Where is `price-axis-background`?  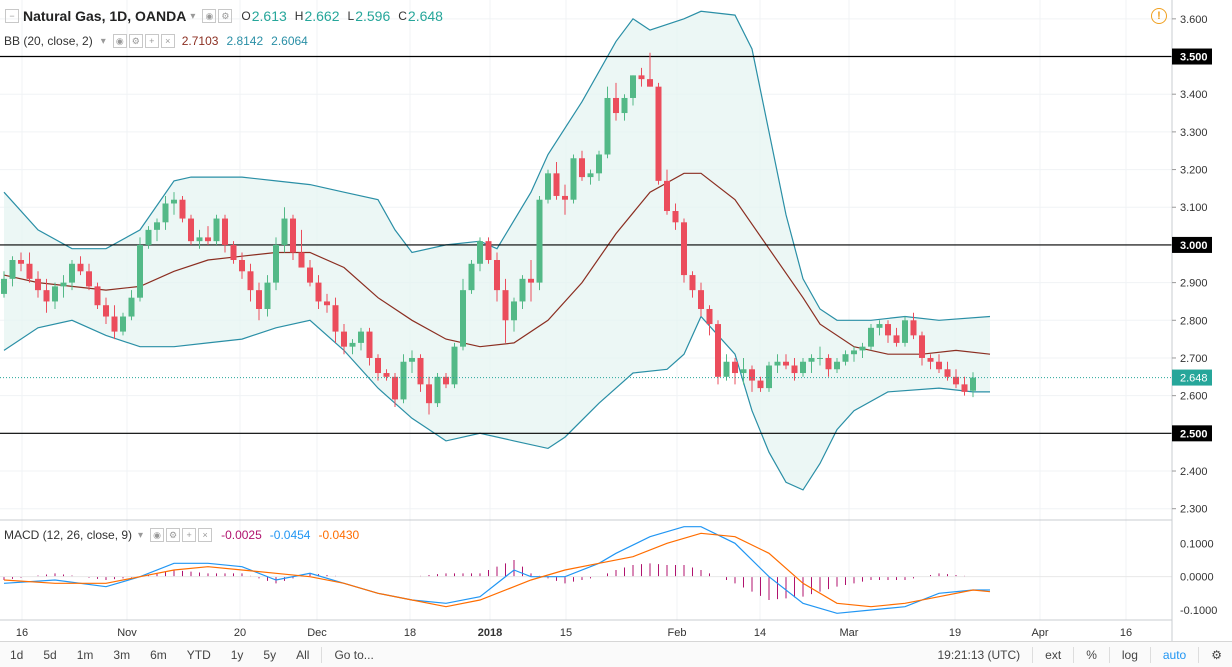
price-axis-background is located at coordinates (1202, 320).